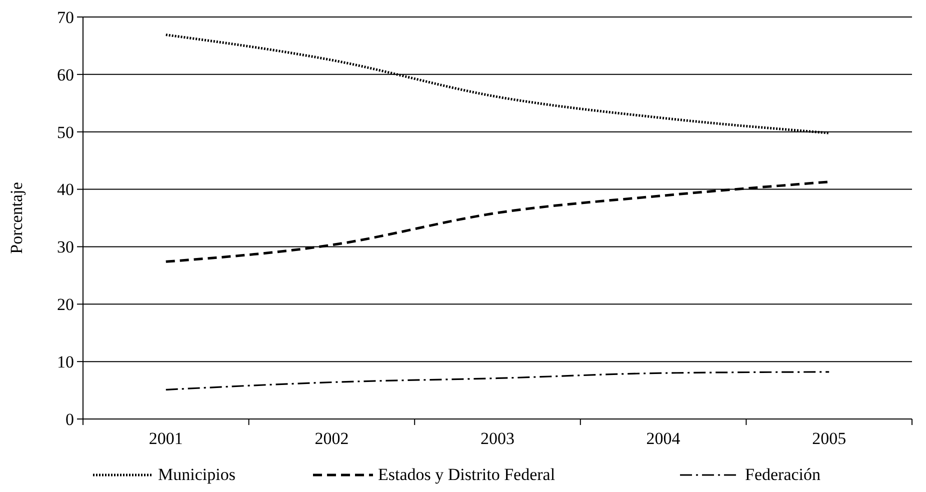 The height and width of the screenshot is (492, 926). Describe the element at coordinates (65, 132) in the screenshot. I see `y-tick-label: 50` at that location.